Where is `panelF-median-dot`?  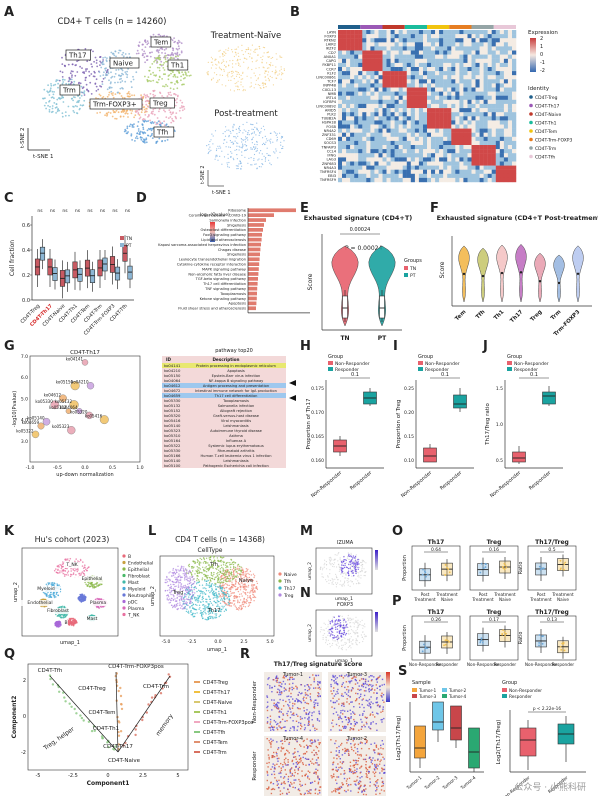
panelF-median-dot is located at coordinates (521, 272).